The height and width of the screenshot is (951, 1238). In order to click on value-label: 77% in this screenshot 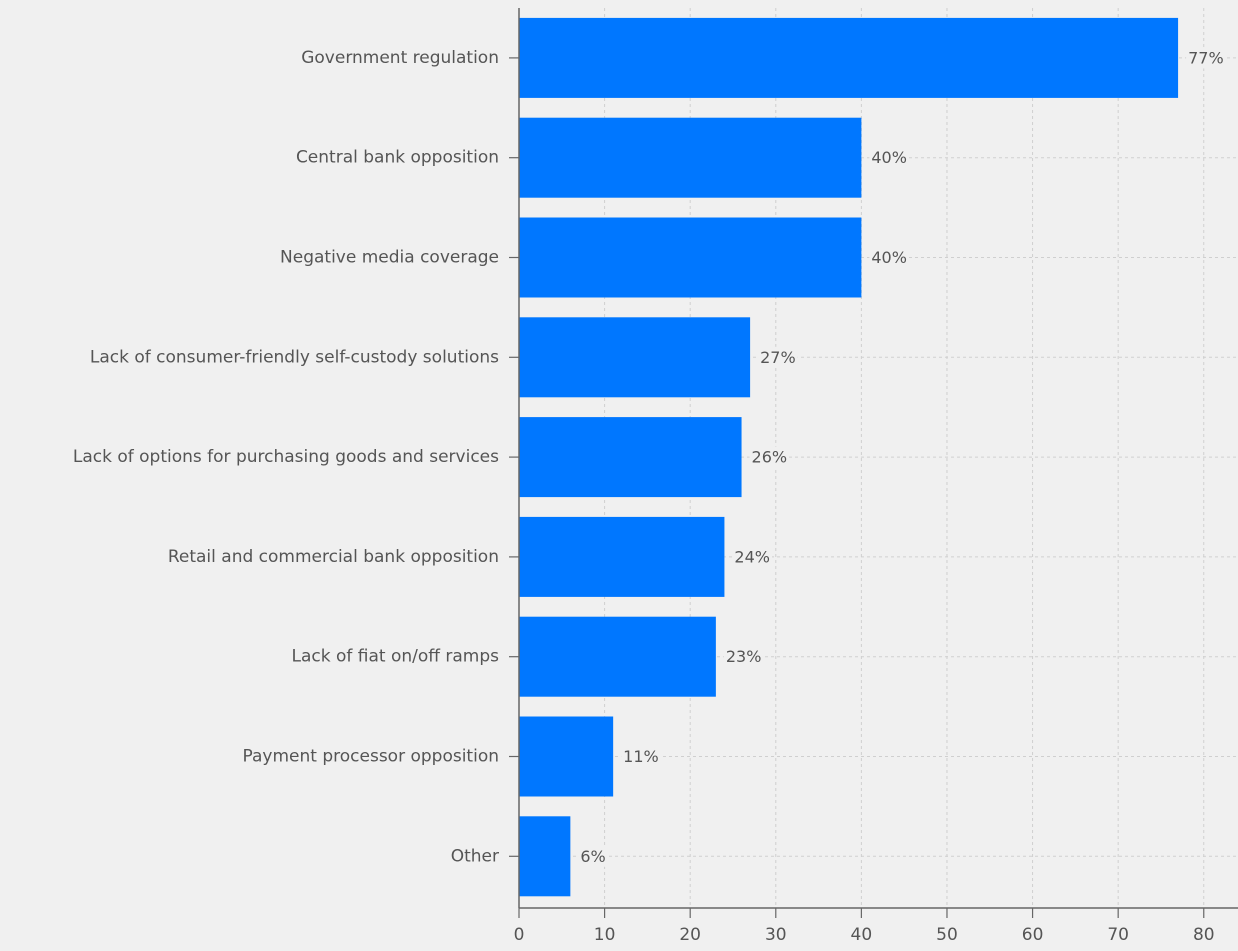, I will do `click(1206, 57)`.